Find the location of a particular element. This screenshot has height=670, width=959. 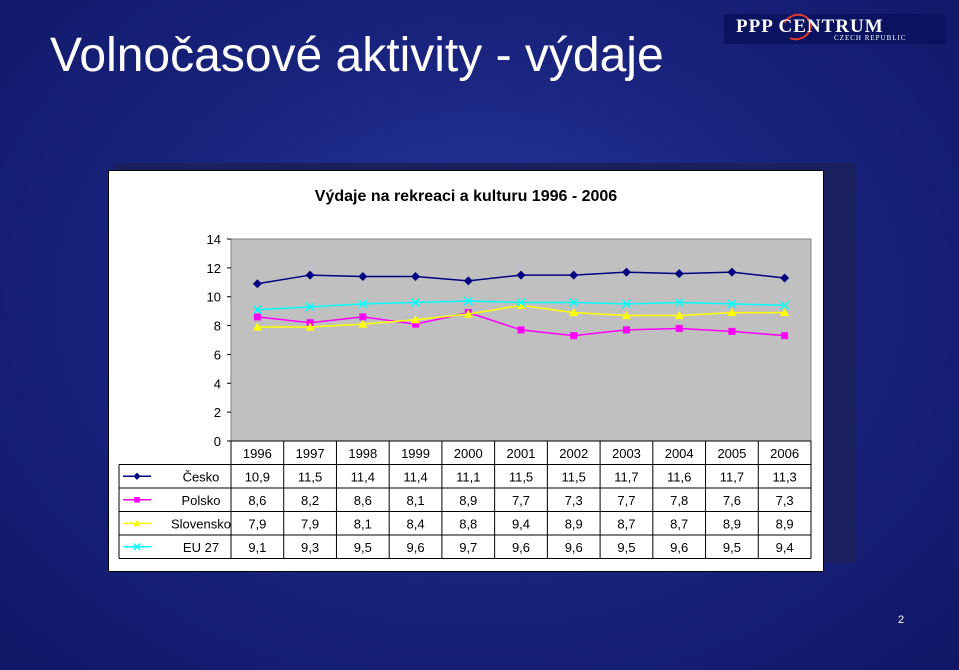

data-value-label: 11,4 is located at coordinates (363, 477).